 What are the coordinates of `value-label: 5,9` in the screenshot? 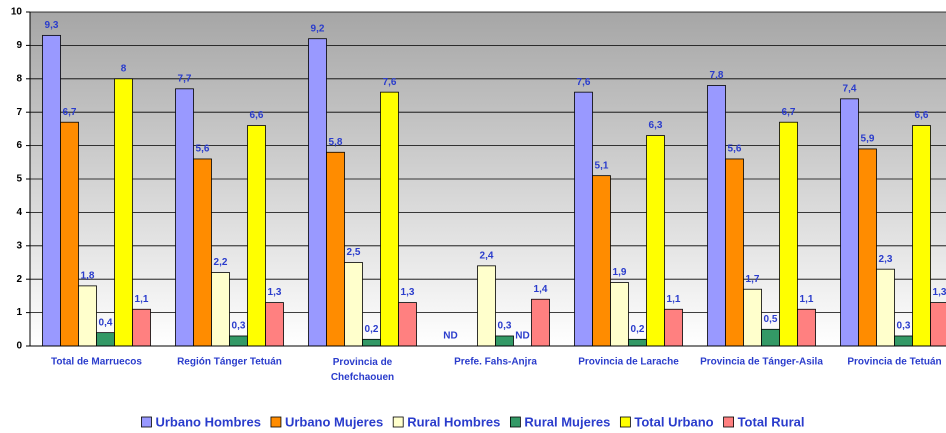 It's located at (868, 139).